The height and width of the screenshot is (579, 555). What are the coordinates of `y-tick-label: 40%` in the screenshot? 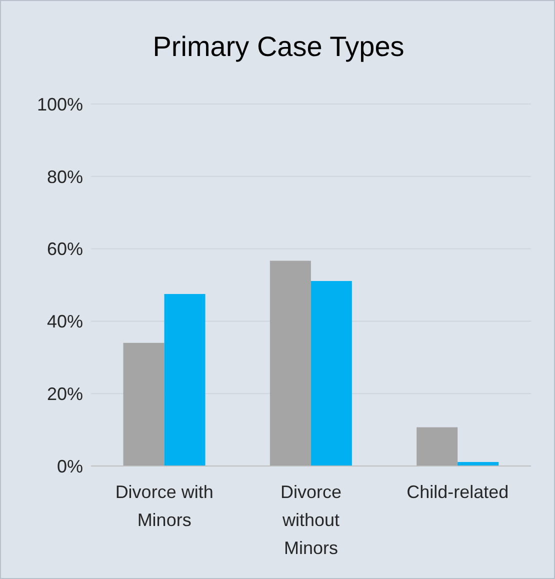 It's located at (64, 322).